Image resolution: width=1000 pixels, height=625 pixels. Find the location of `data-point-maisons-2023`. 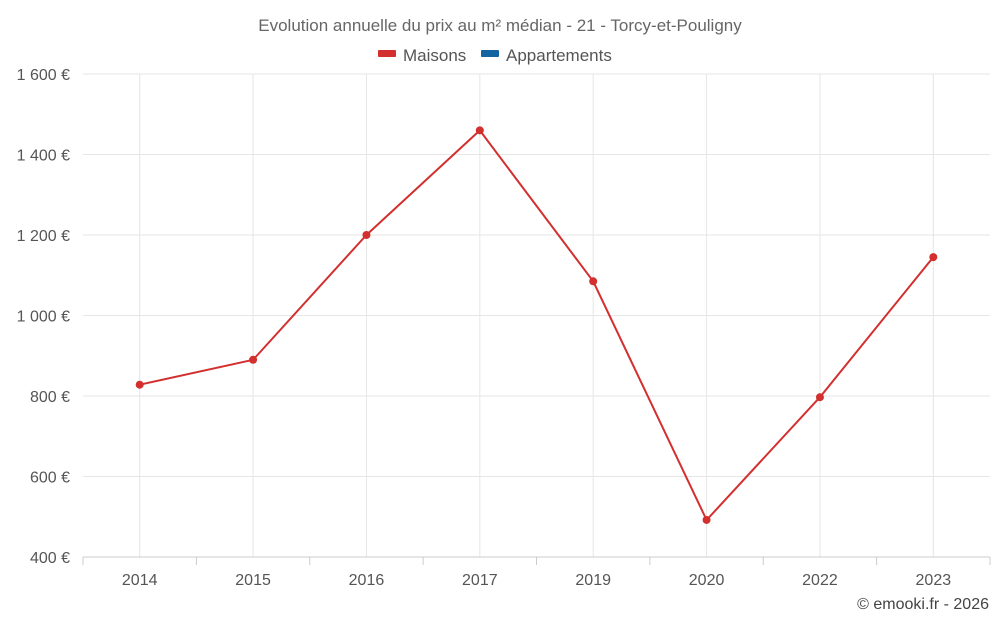

data-point-maisons-2023 is located at coordinates (933, 257).